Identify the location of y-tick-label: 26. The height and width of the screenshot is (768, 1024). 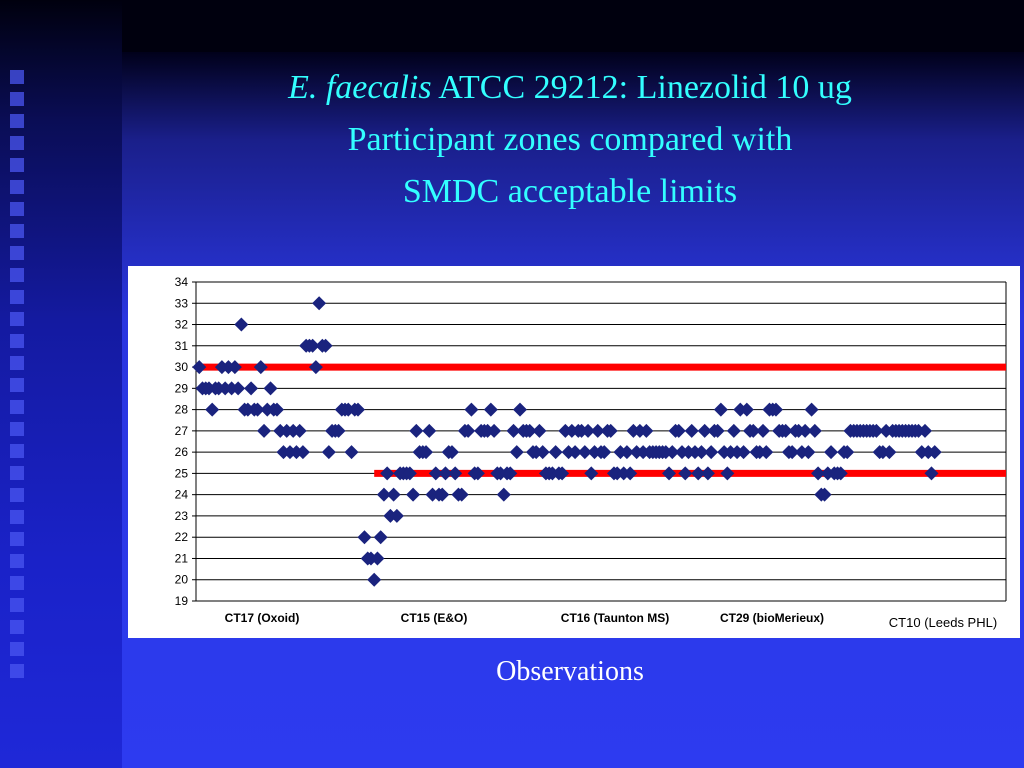
(182, 452).